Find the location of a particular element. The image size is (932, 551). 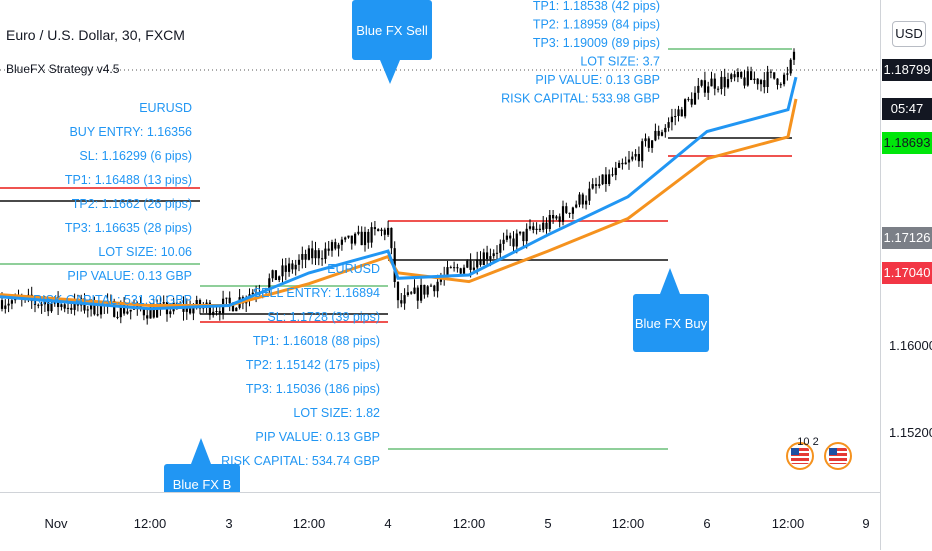

price-tick: 1.15200 is located at coordinates (910, 432).